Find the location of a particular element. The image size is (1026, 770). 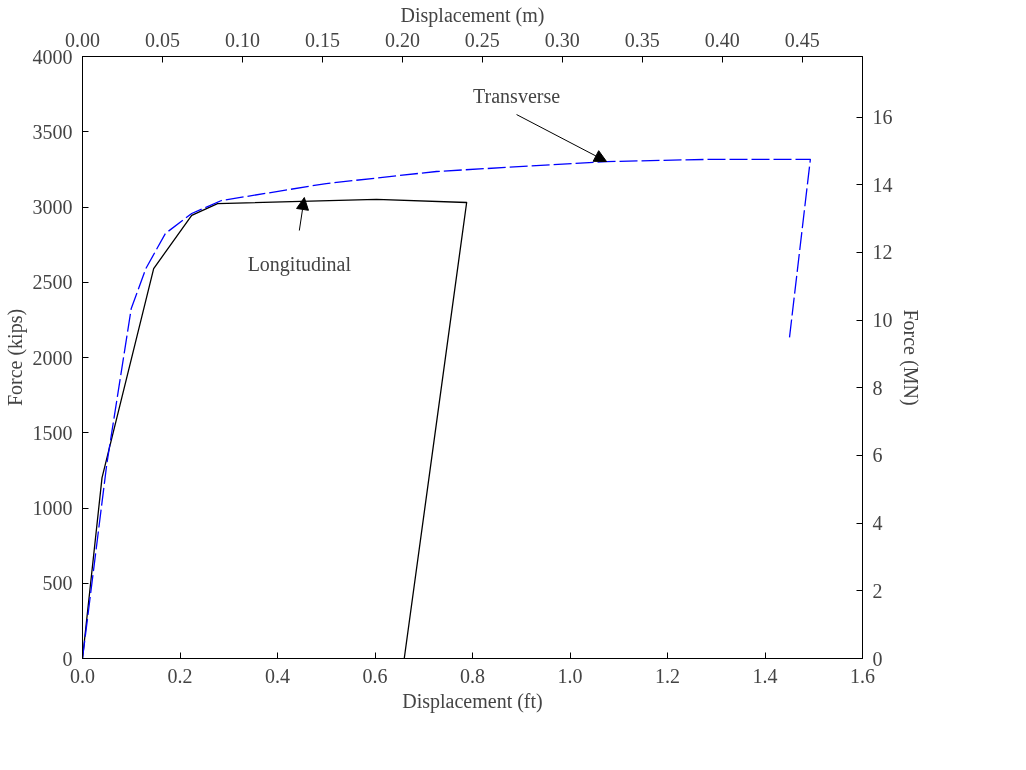

y2-tick-label: 8 is located at coordinates (877, 387).